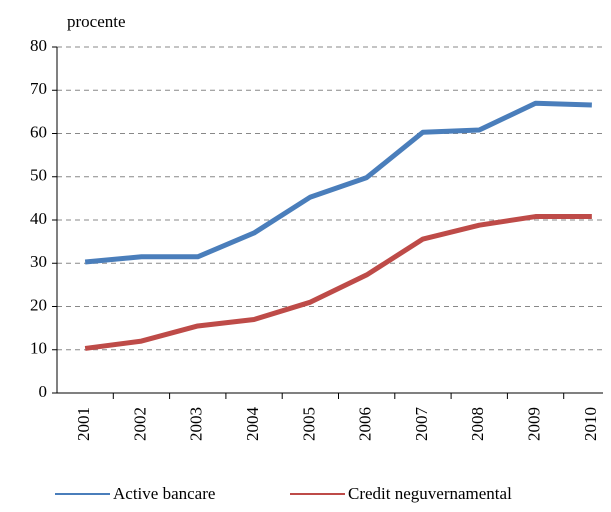 This screenshot has height=512, width=611. What do you see at coordinates (83, 424) in the screenshot?
I see `x-tick-label: 2001` at bounding box center [83, 424].